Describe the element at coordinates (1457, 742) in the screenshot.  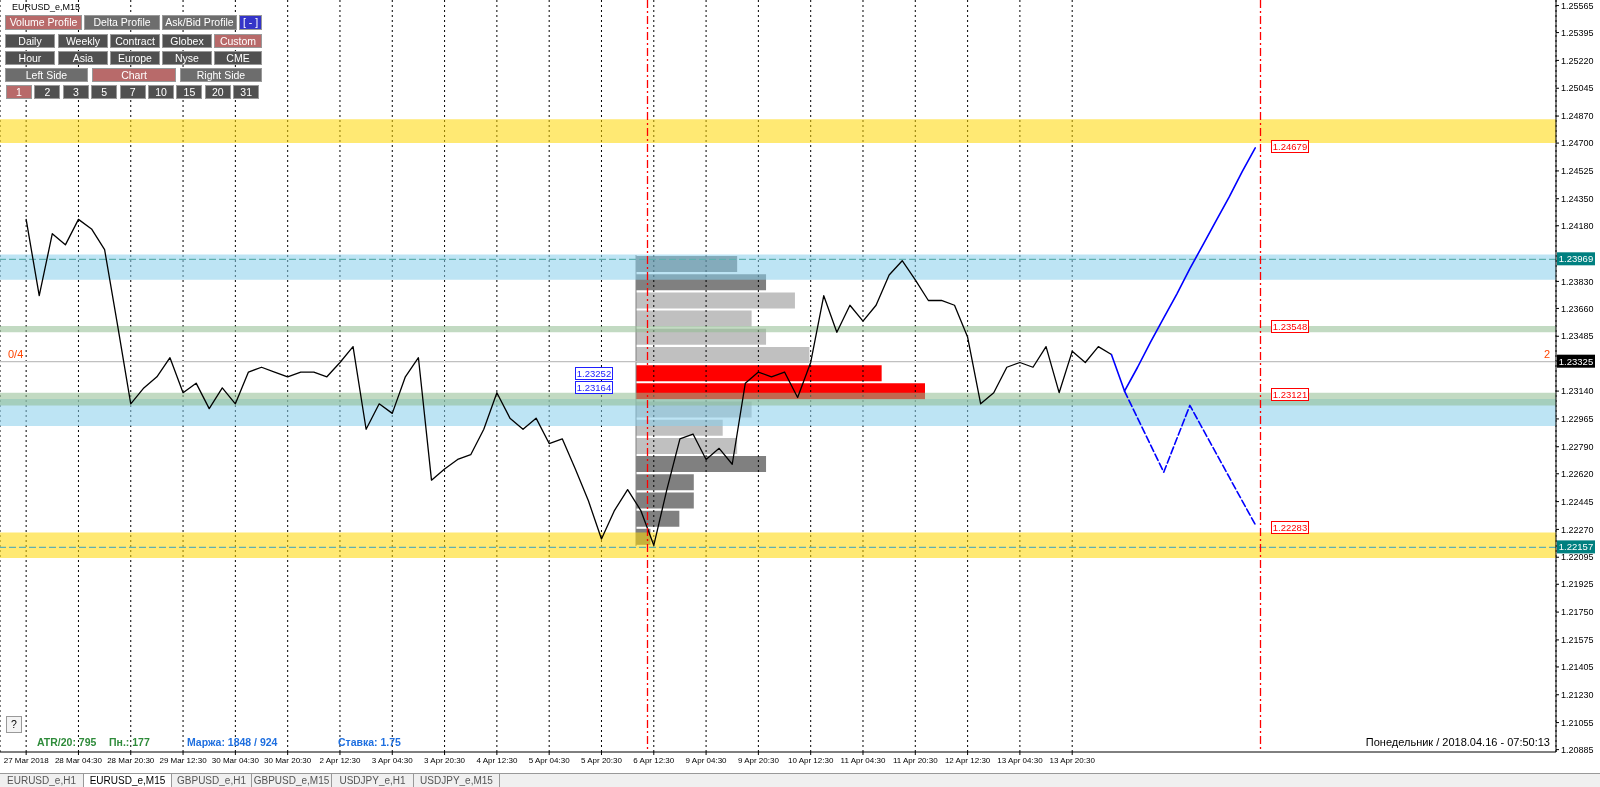
I see `annotation: Понедельник / 2018.04.16 - 07:50:13` at that location.